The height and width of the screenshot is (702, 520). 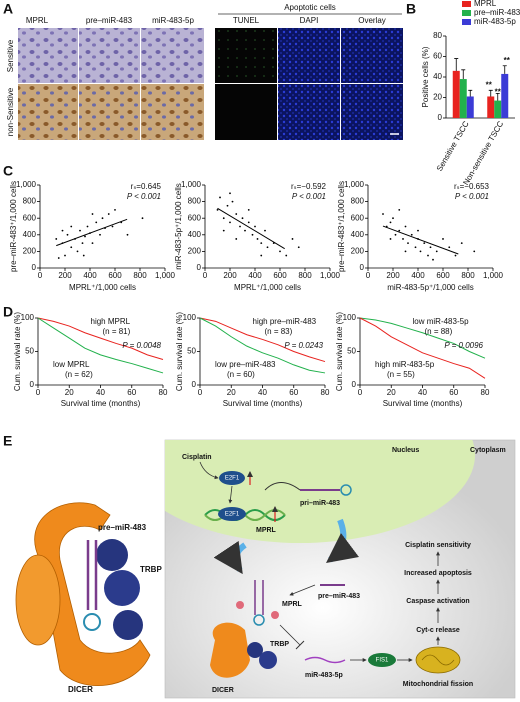 I want to click on x-tick-label: Sensitive TSCC, so click(x=453, y=145).